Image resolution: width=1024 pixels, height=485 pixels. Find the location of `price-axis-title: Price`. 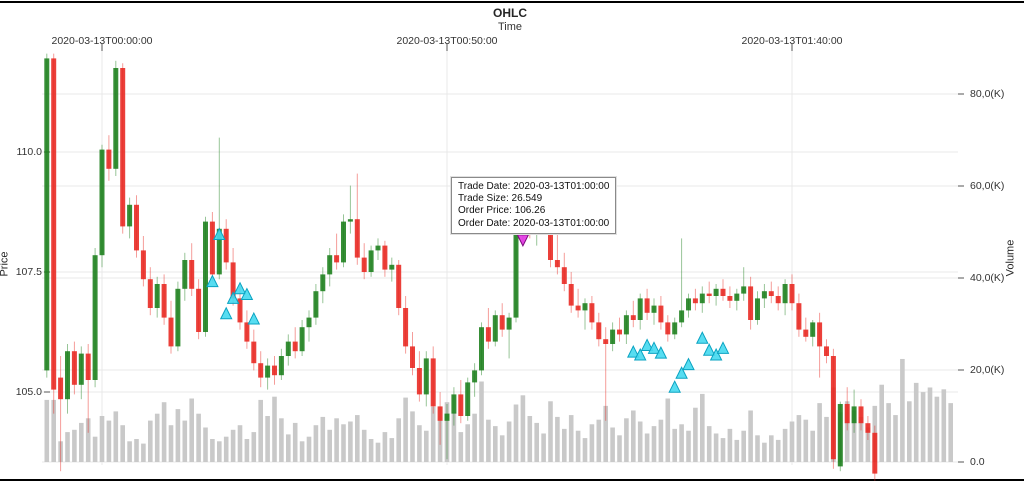

price-axis-title: Price is located at coordinates (5, 264).